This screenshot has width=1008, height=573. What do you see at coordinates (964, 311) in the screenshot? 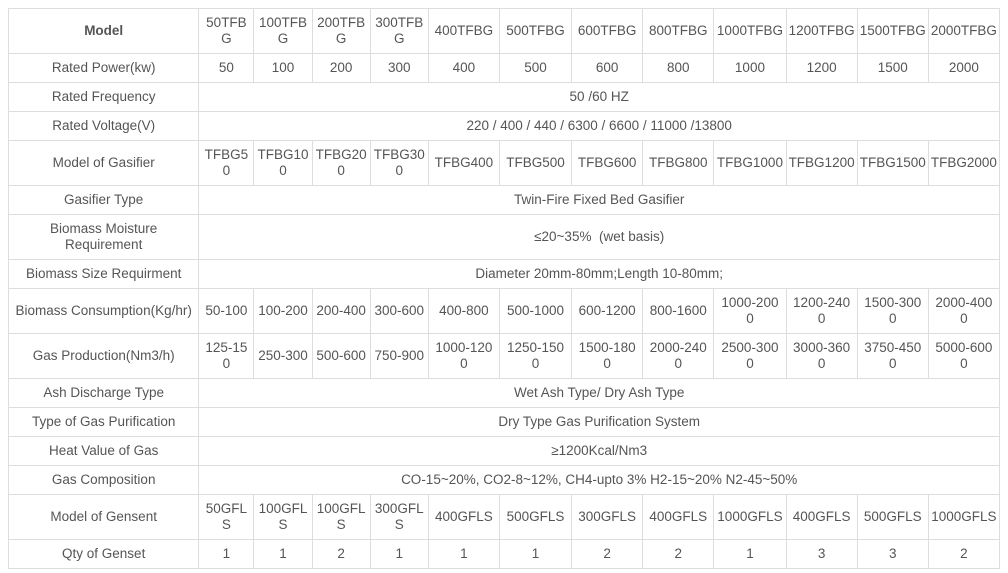
I see `table-cell: 2000-400 0` at bounding box center [964, 311].